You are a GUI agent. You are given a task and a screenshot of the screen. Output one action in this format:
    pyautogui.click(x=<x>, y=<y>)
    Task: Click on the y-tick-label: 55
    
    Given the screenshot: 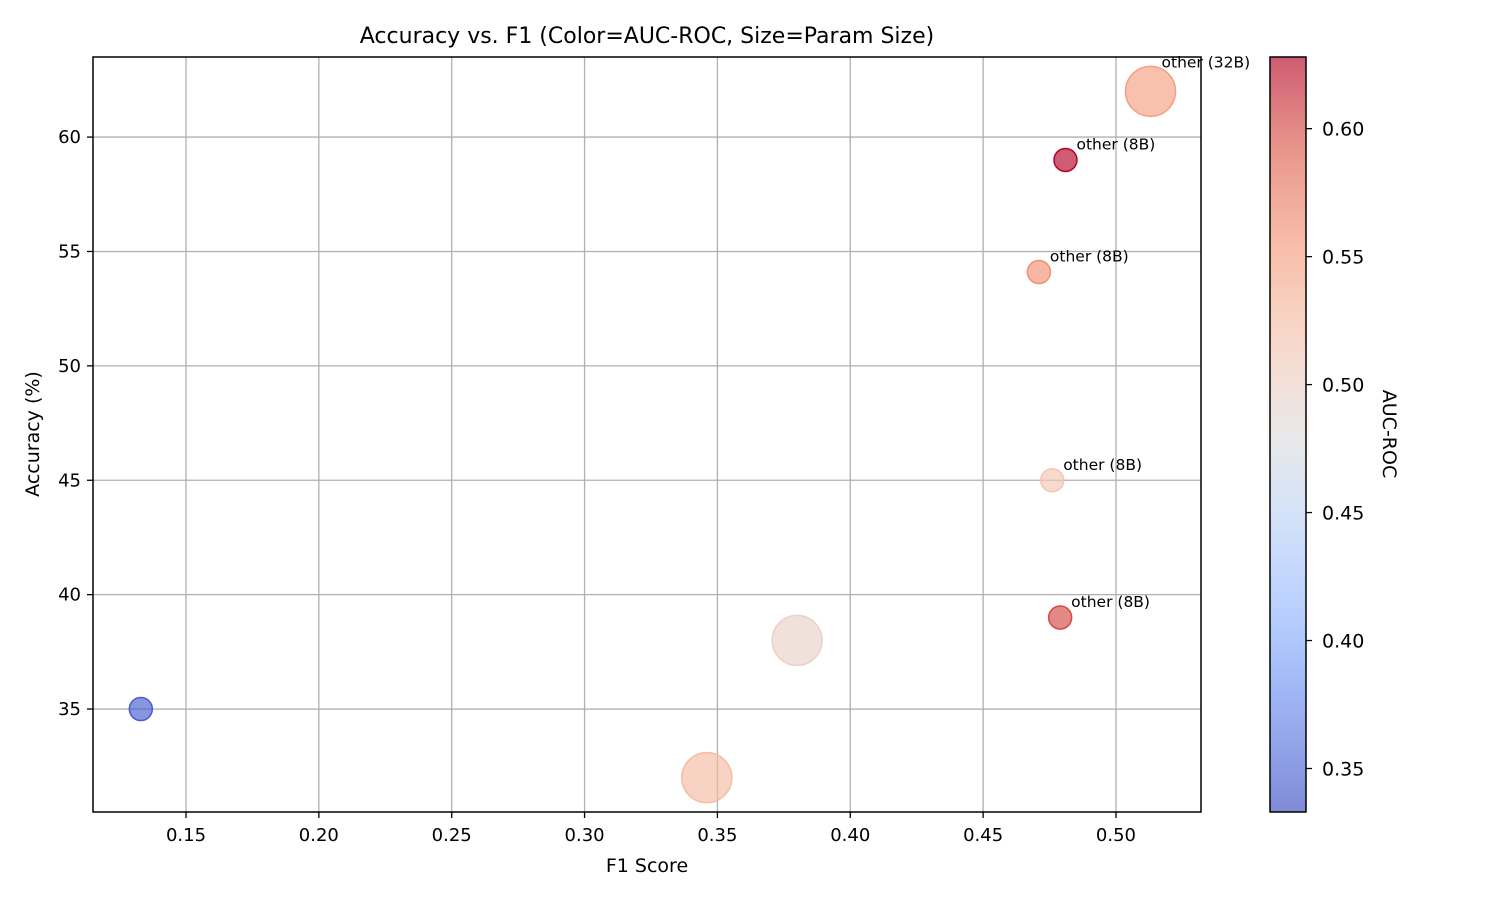 What is the action you would take?
    pyautogui.click(x=69, y=251)
    